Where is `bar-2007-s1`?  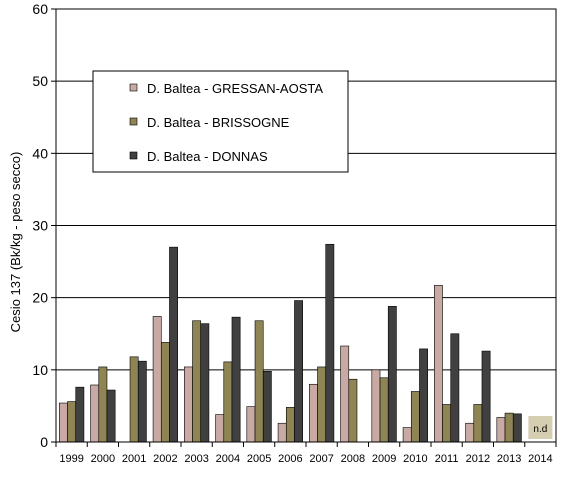
bar-2007-s1 is located at coordinates (313, 413).